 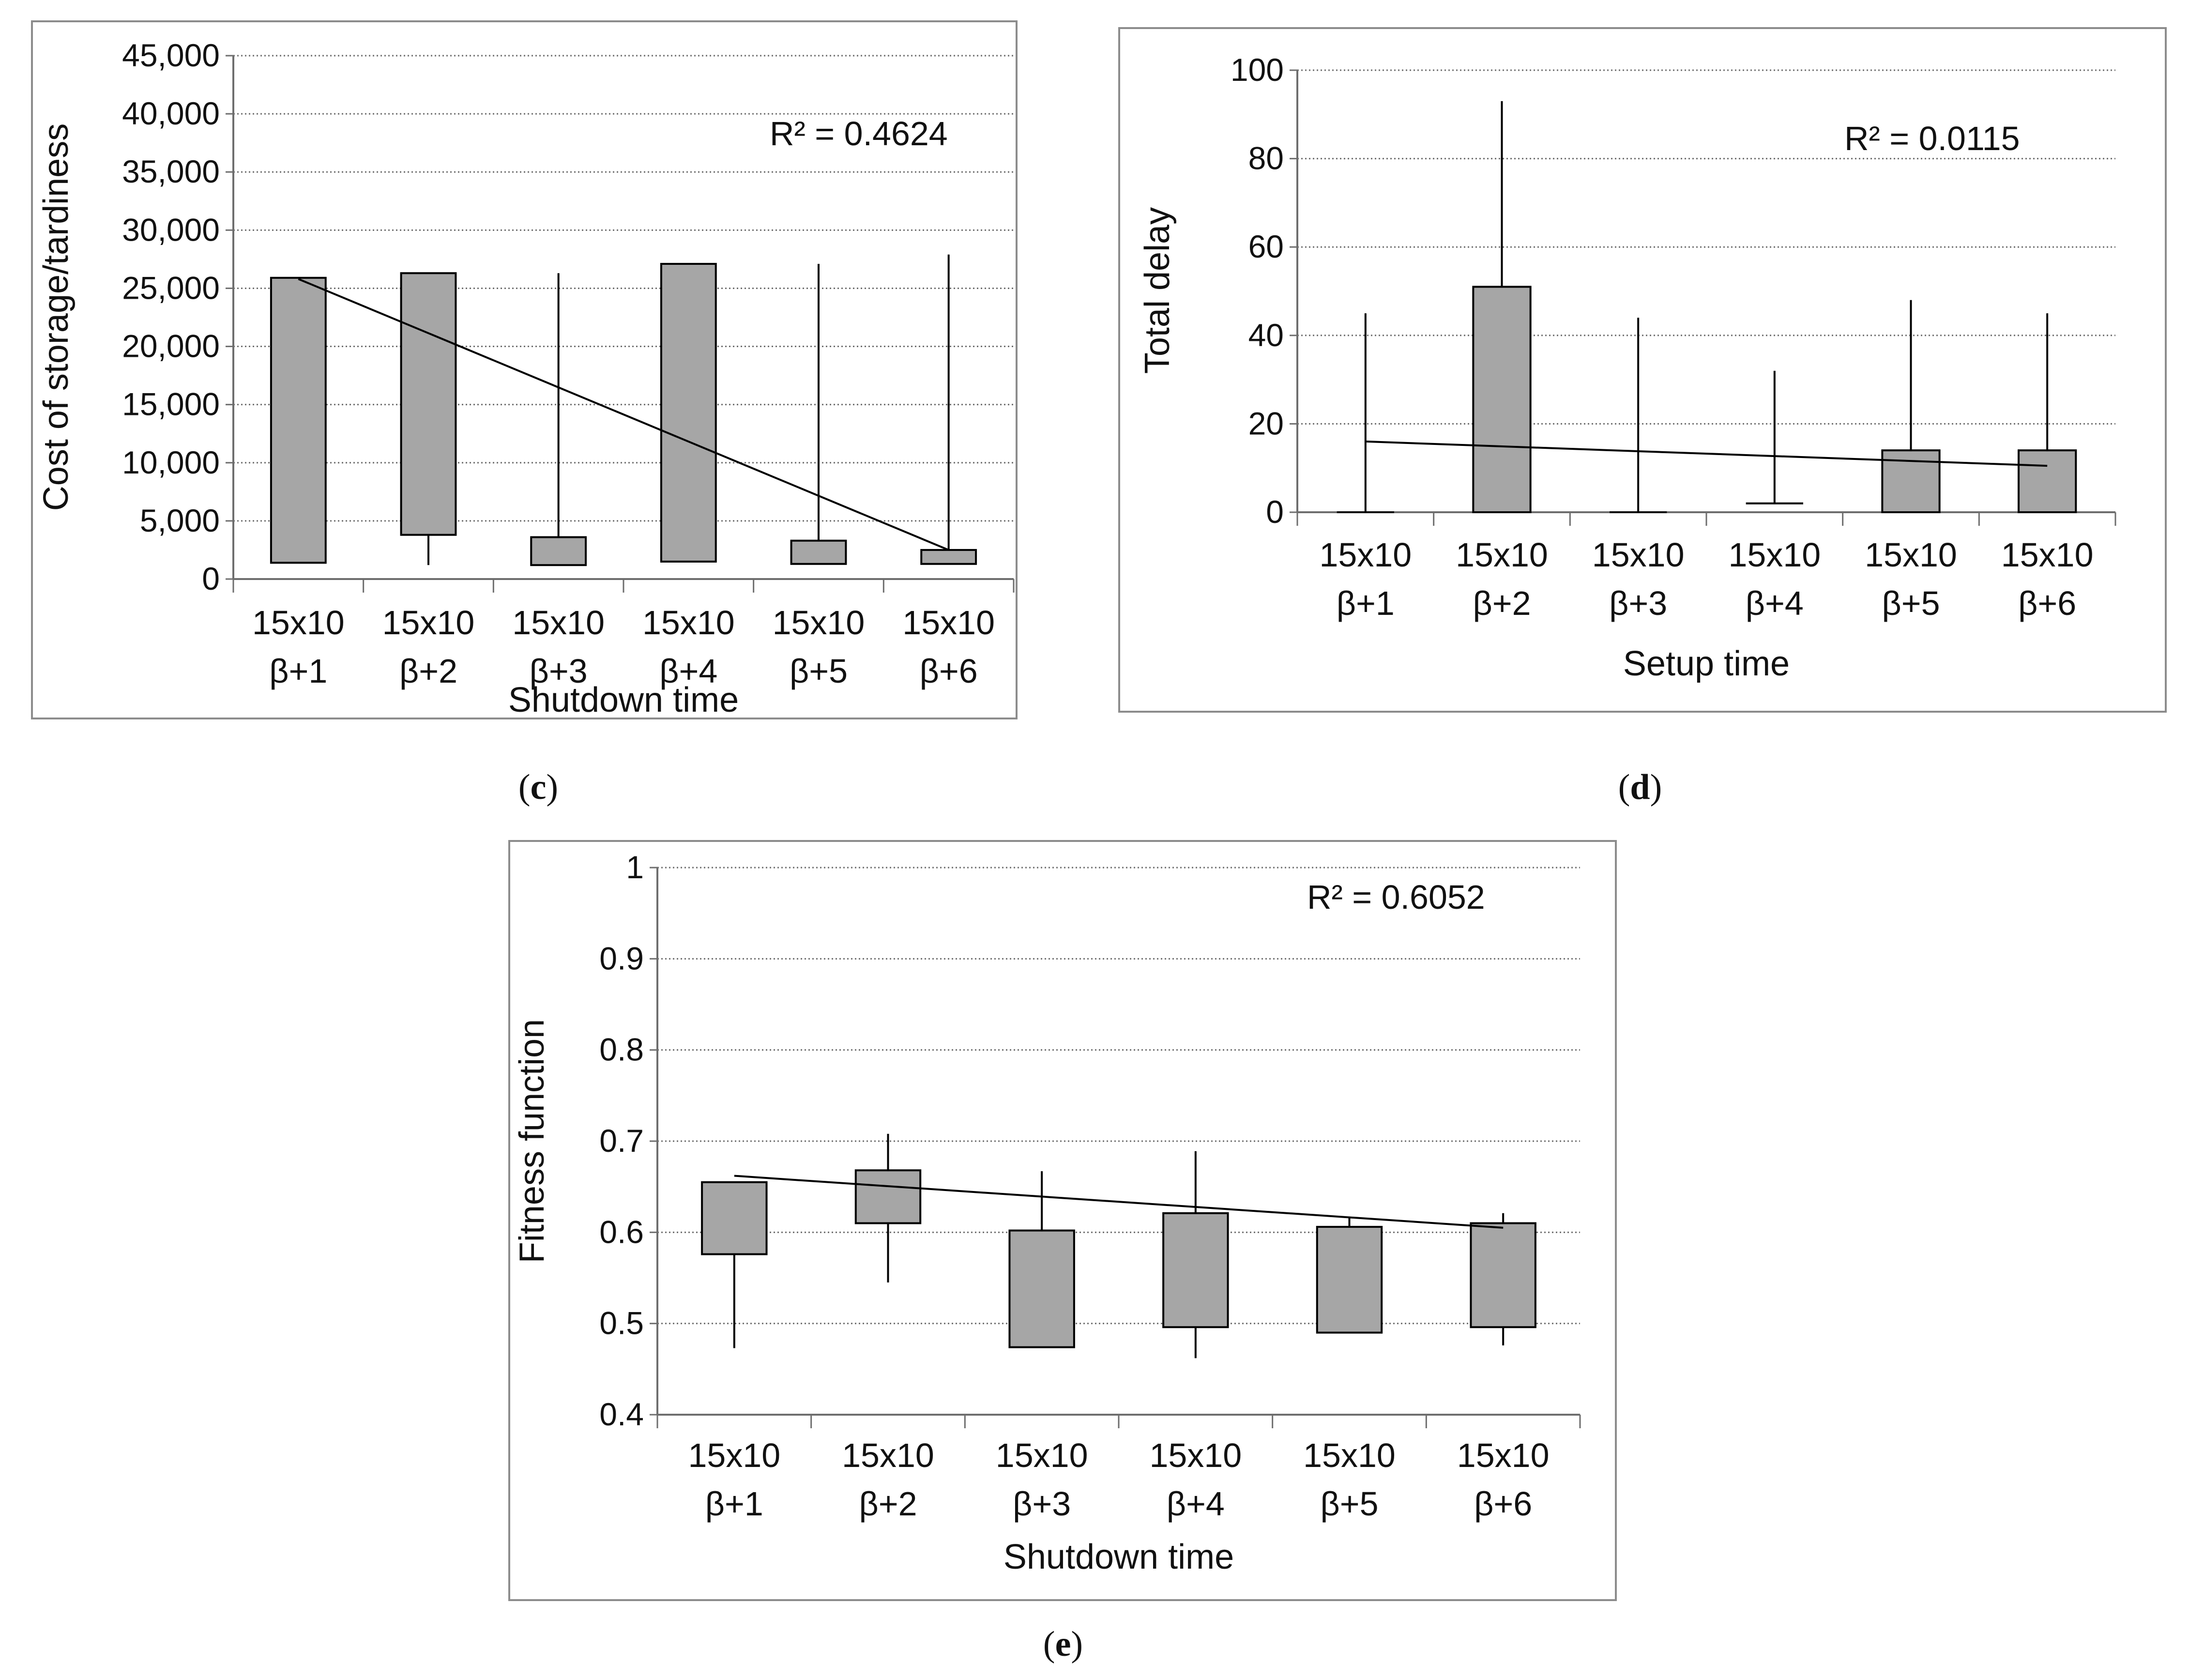 What do you see at coordinates (1932, 138) in the screenshot?
I see `r-squared-label: R² = 0.0115` at bounding box center [1932, 138].